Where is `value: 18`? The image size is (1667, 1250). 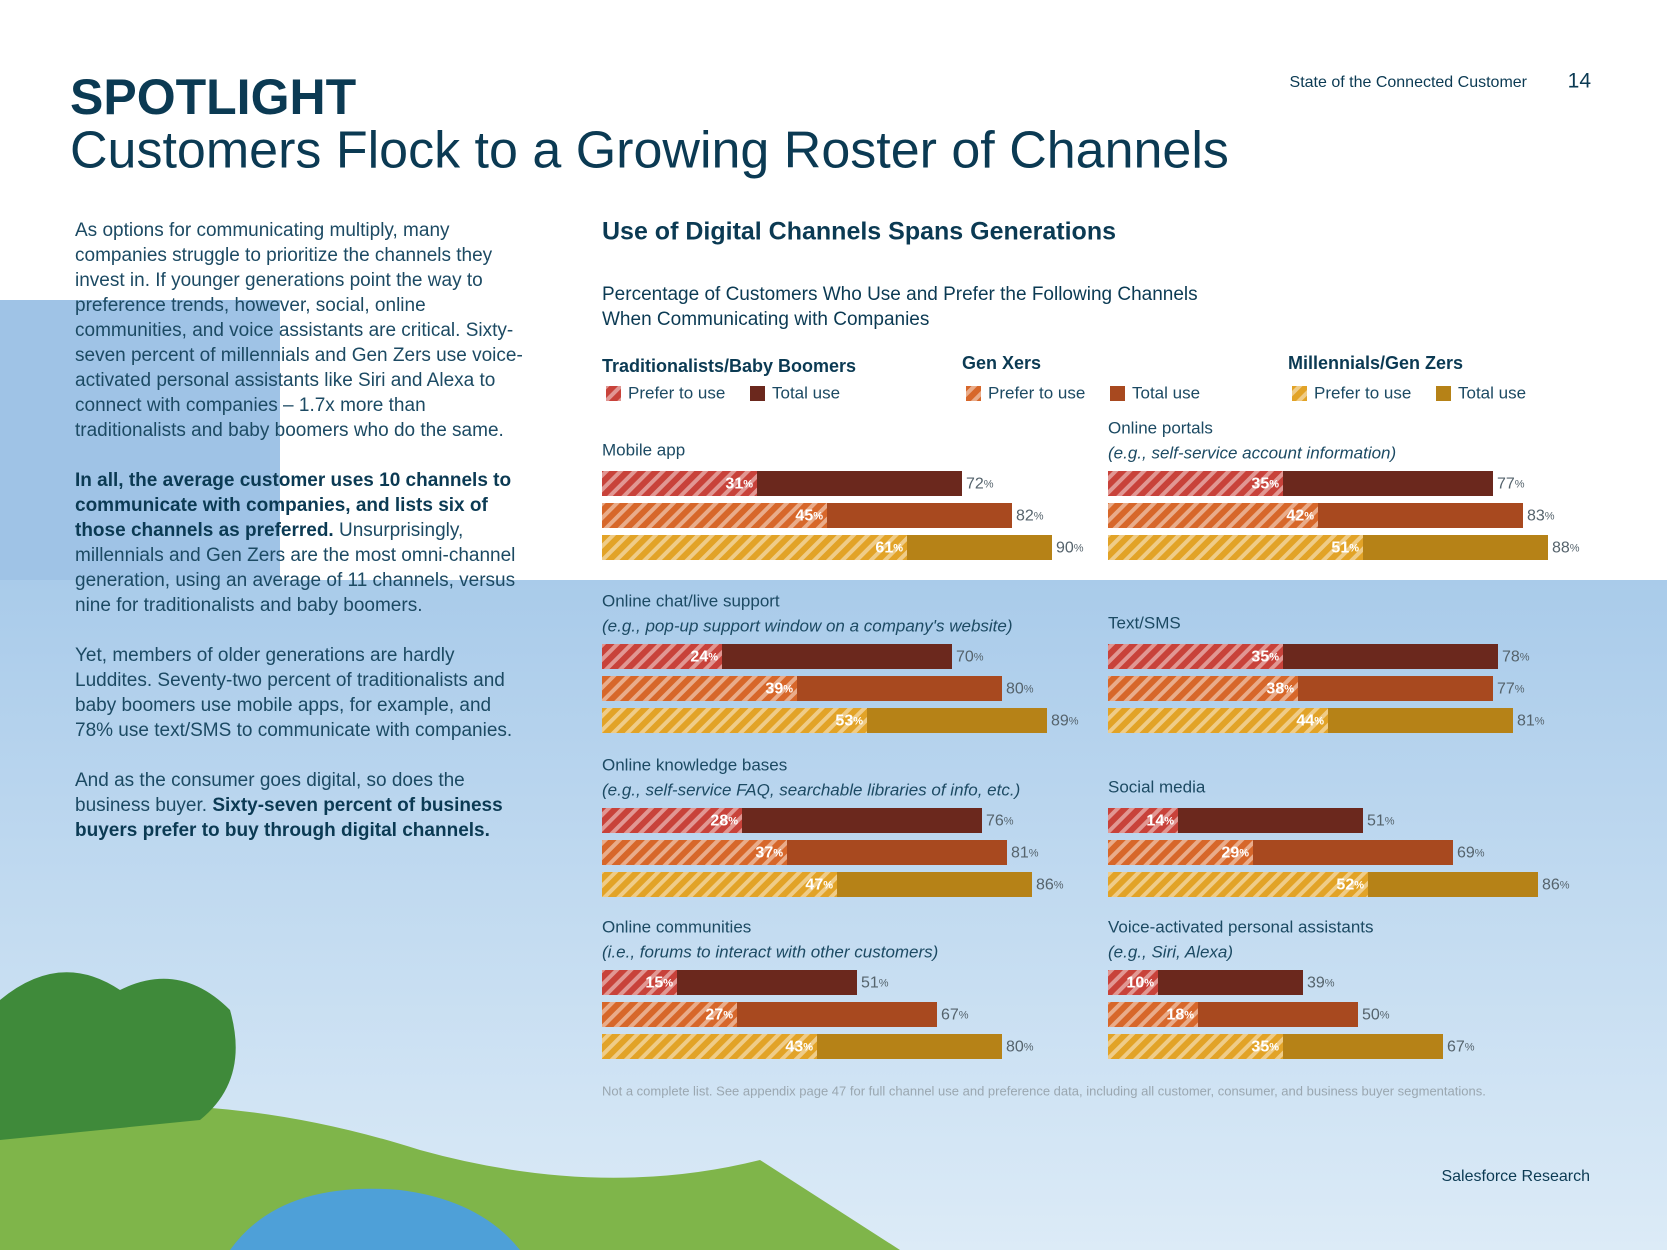 value: 18 is located at coordinates (1175, 1015).